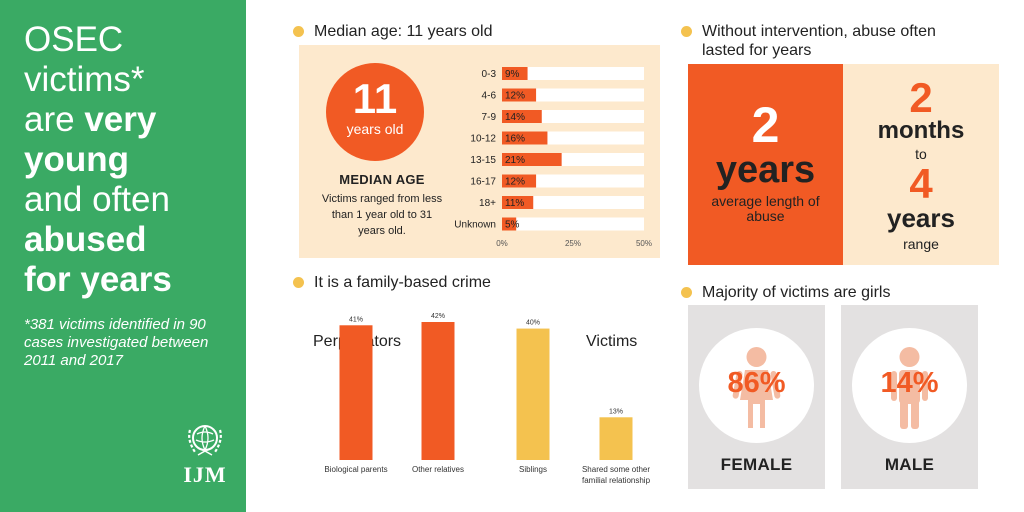  I want to click on male-box: 14% MALE, so click(909, 397).